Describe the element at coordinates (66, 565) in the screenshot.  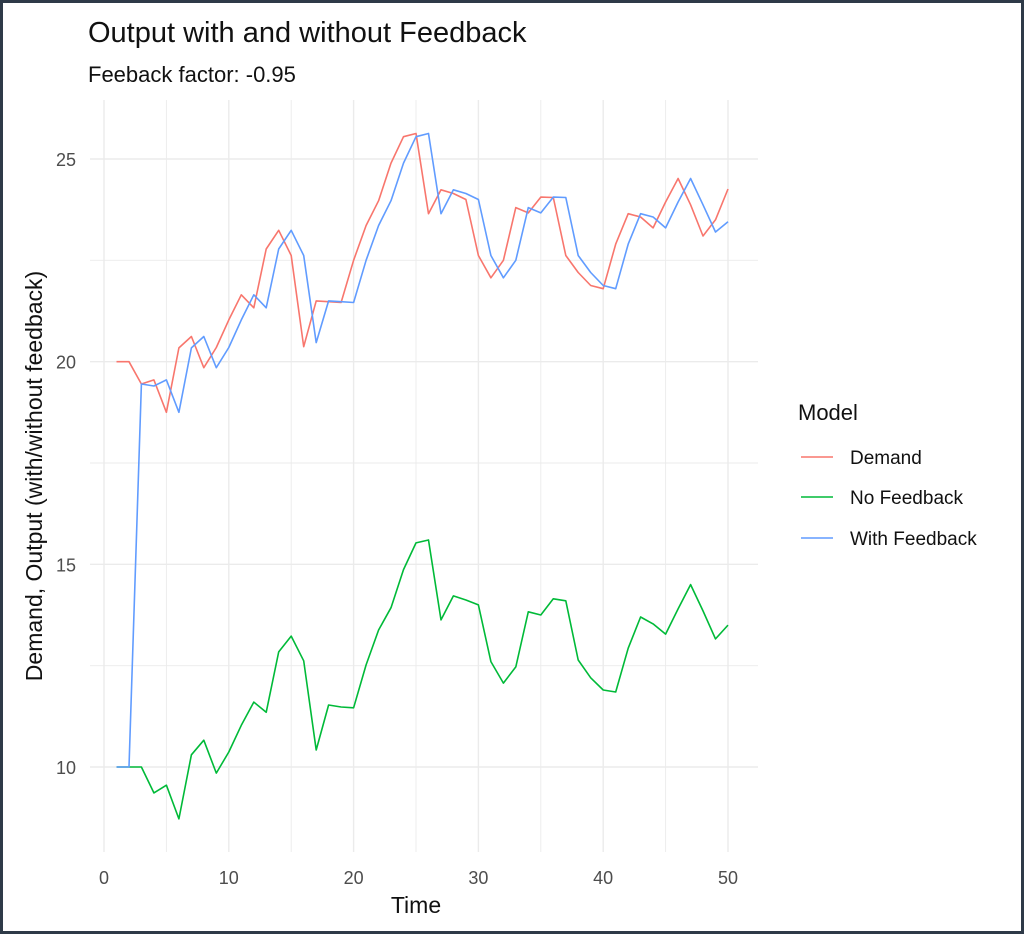
I see `y-tick-label: 15` at that location.